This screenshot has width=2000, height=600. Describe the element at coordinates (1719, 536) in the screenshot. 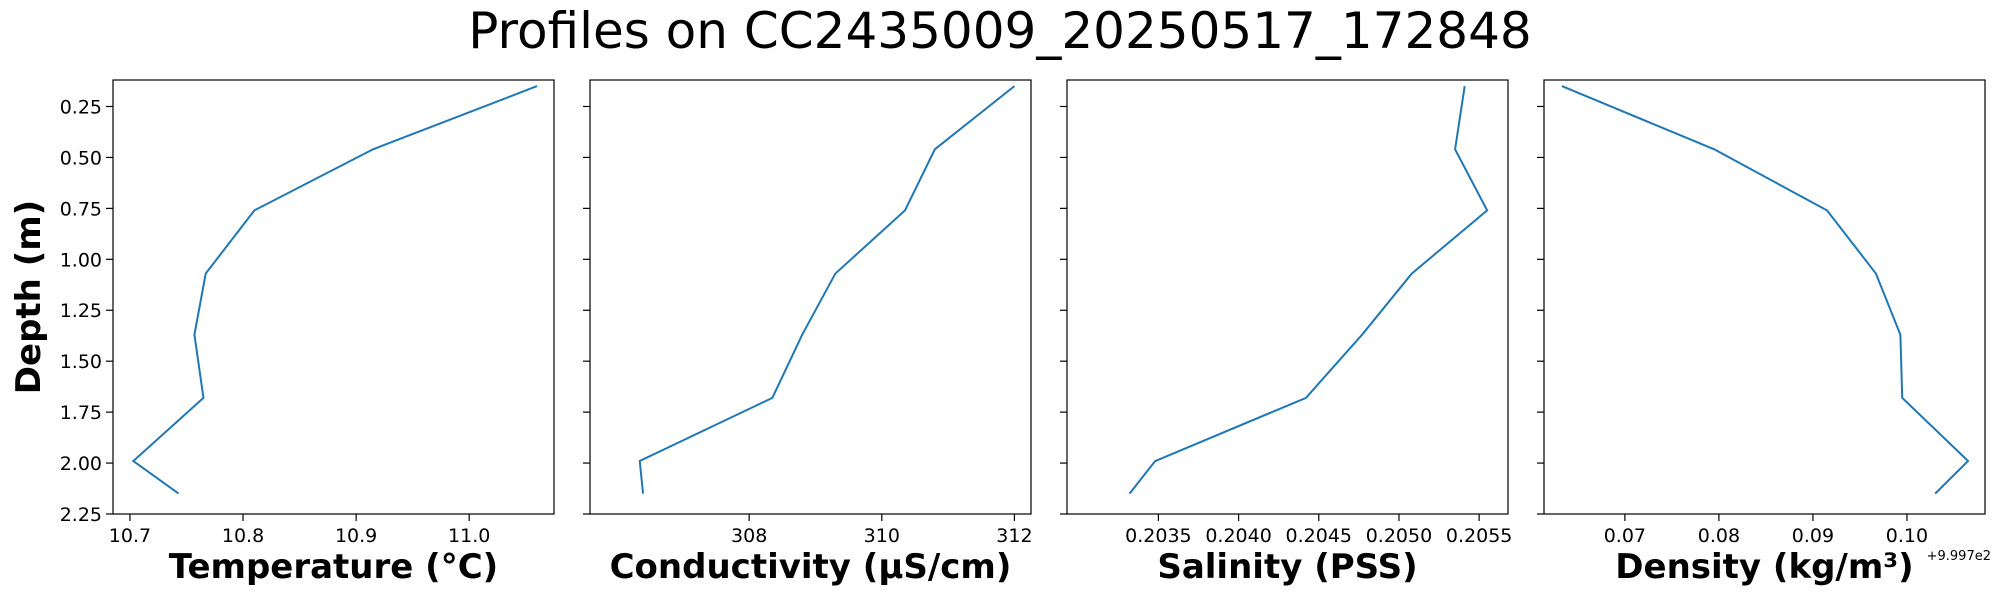

I see `x-tick-label: 0.08` at that location.